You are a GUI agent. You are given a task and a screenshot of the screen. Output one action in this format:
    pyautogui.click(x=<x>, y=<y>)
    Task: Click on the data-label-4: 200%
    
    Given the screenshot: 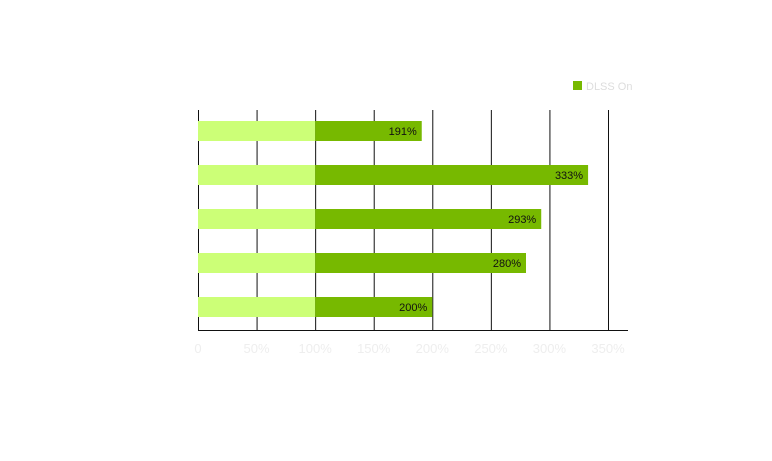 What is the action you would take?
    pyautogui.click(x=413, y=308)
    